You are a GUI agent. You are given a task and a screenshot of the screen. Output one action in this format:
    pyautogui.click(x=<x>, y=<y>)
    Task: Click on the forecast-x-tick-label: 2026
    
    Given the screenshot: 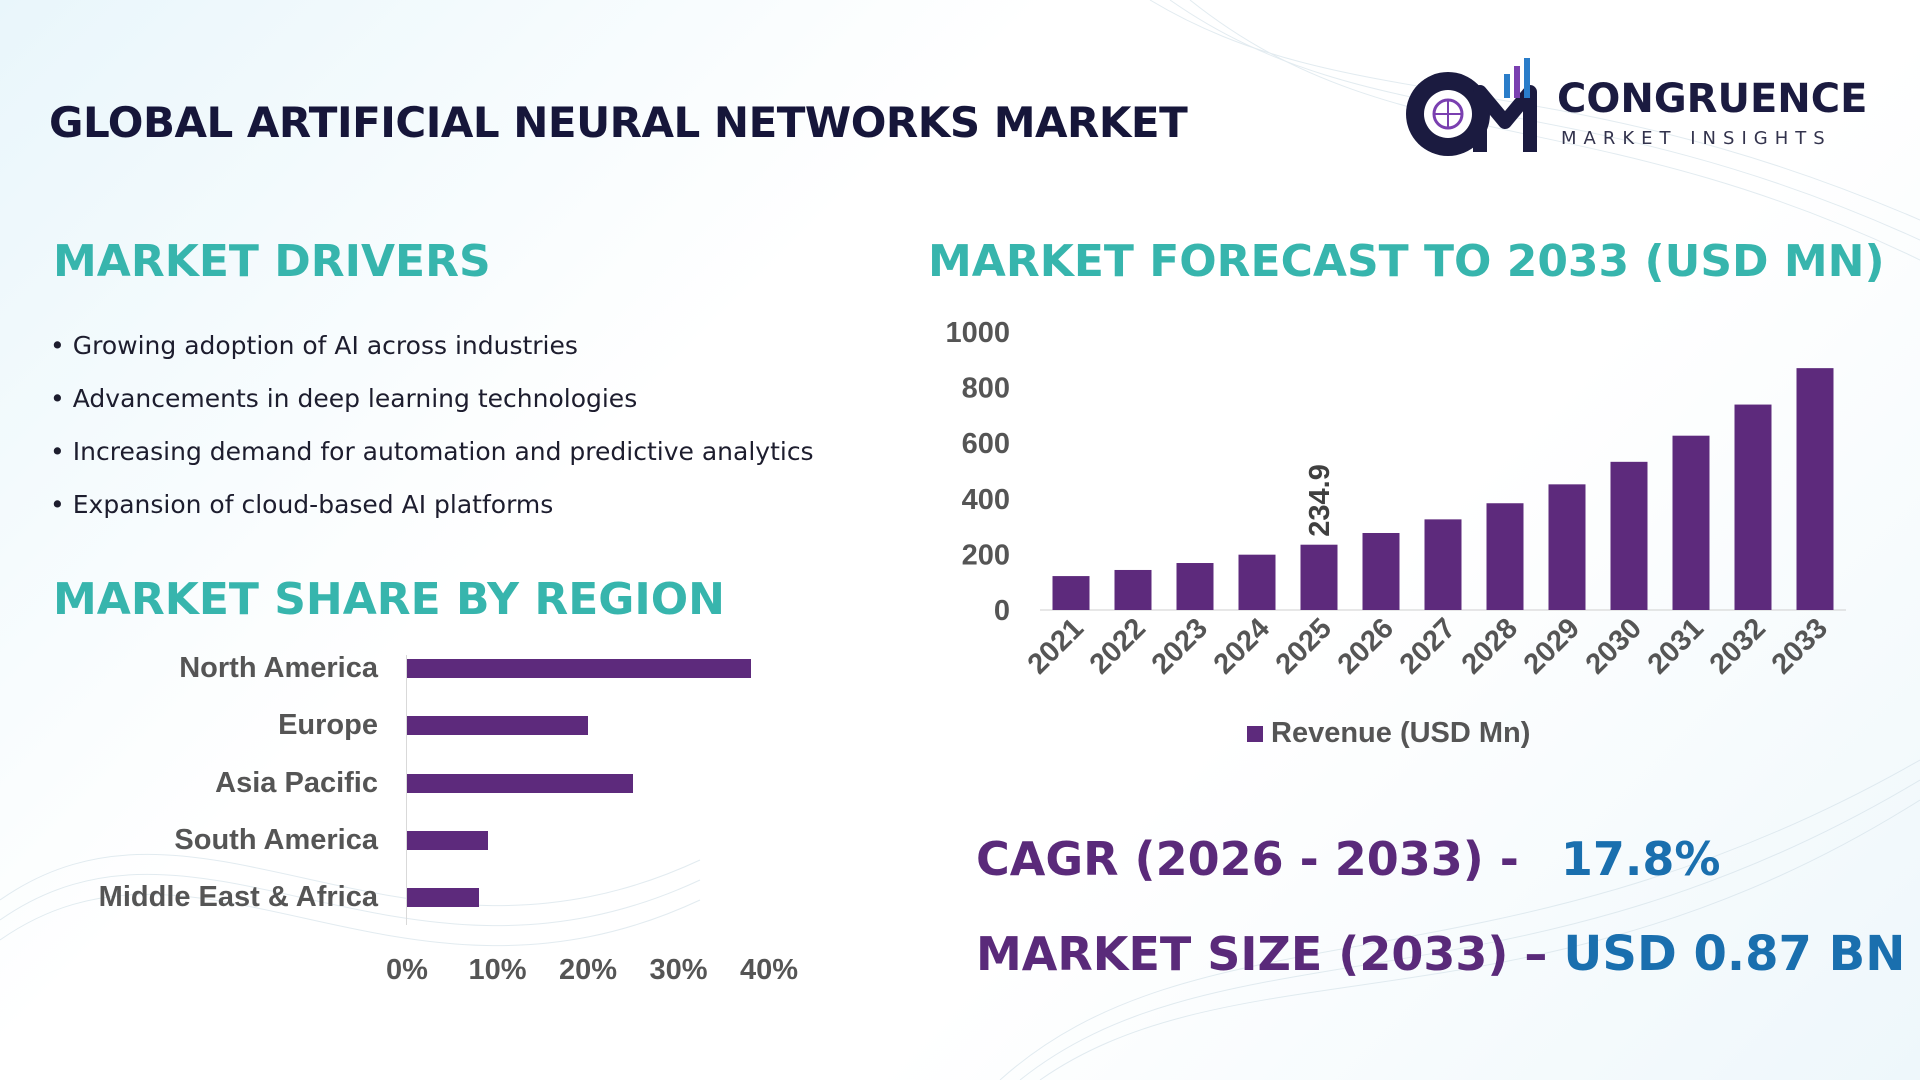 What is the action you would take?
    pyautogui.click(x=1366, y=646)
    